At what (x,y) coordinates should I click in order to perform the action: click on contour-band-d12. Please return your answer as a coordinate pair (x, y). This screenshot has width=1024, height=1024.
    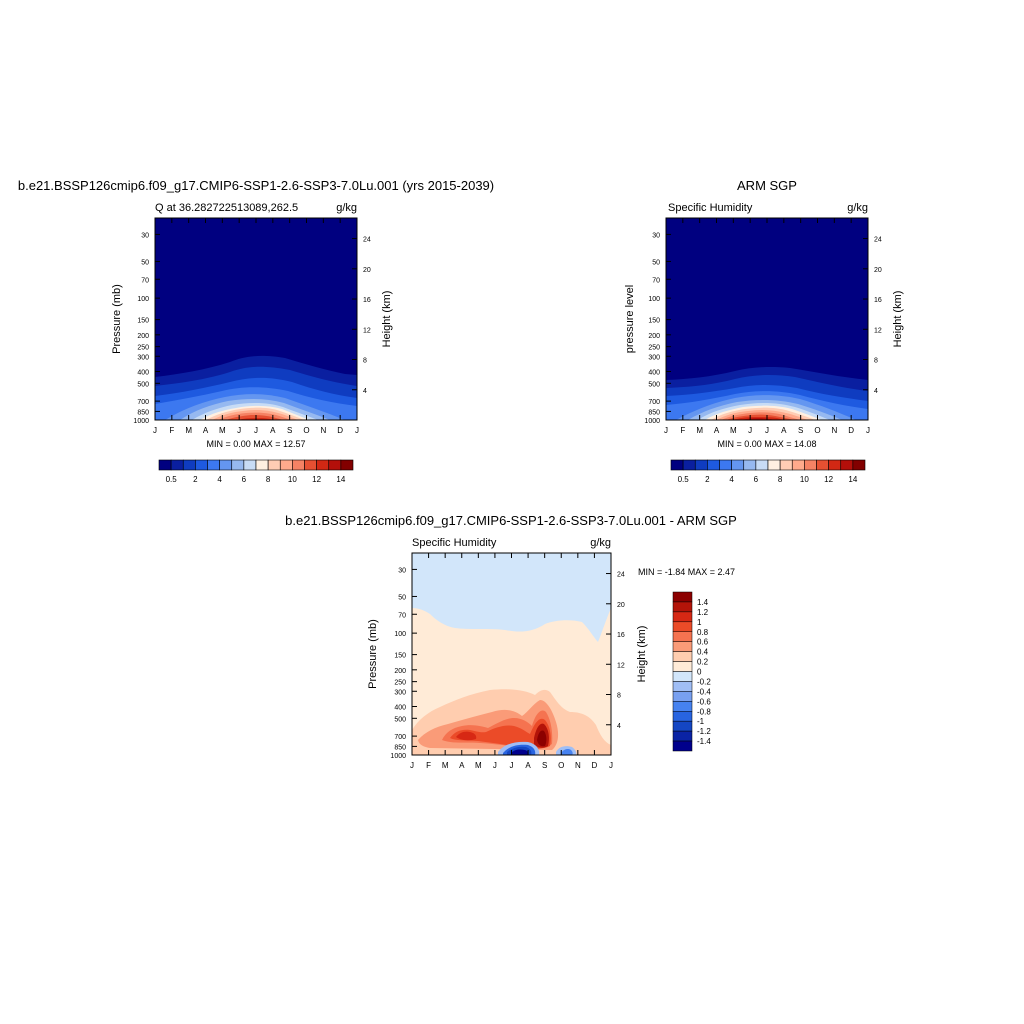
    Looking at the image, I should click on (466, 736).